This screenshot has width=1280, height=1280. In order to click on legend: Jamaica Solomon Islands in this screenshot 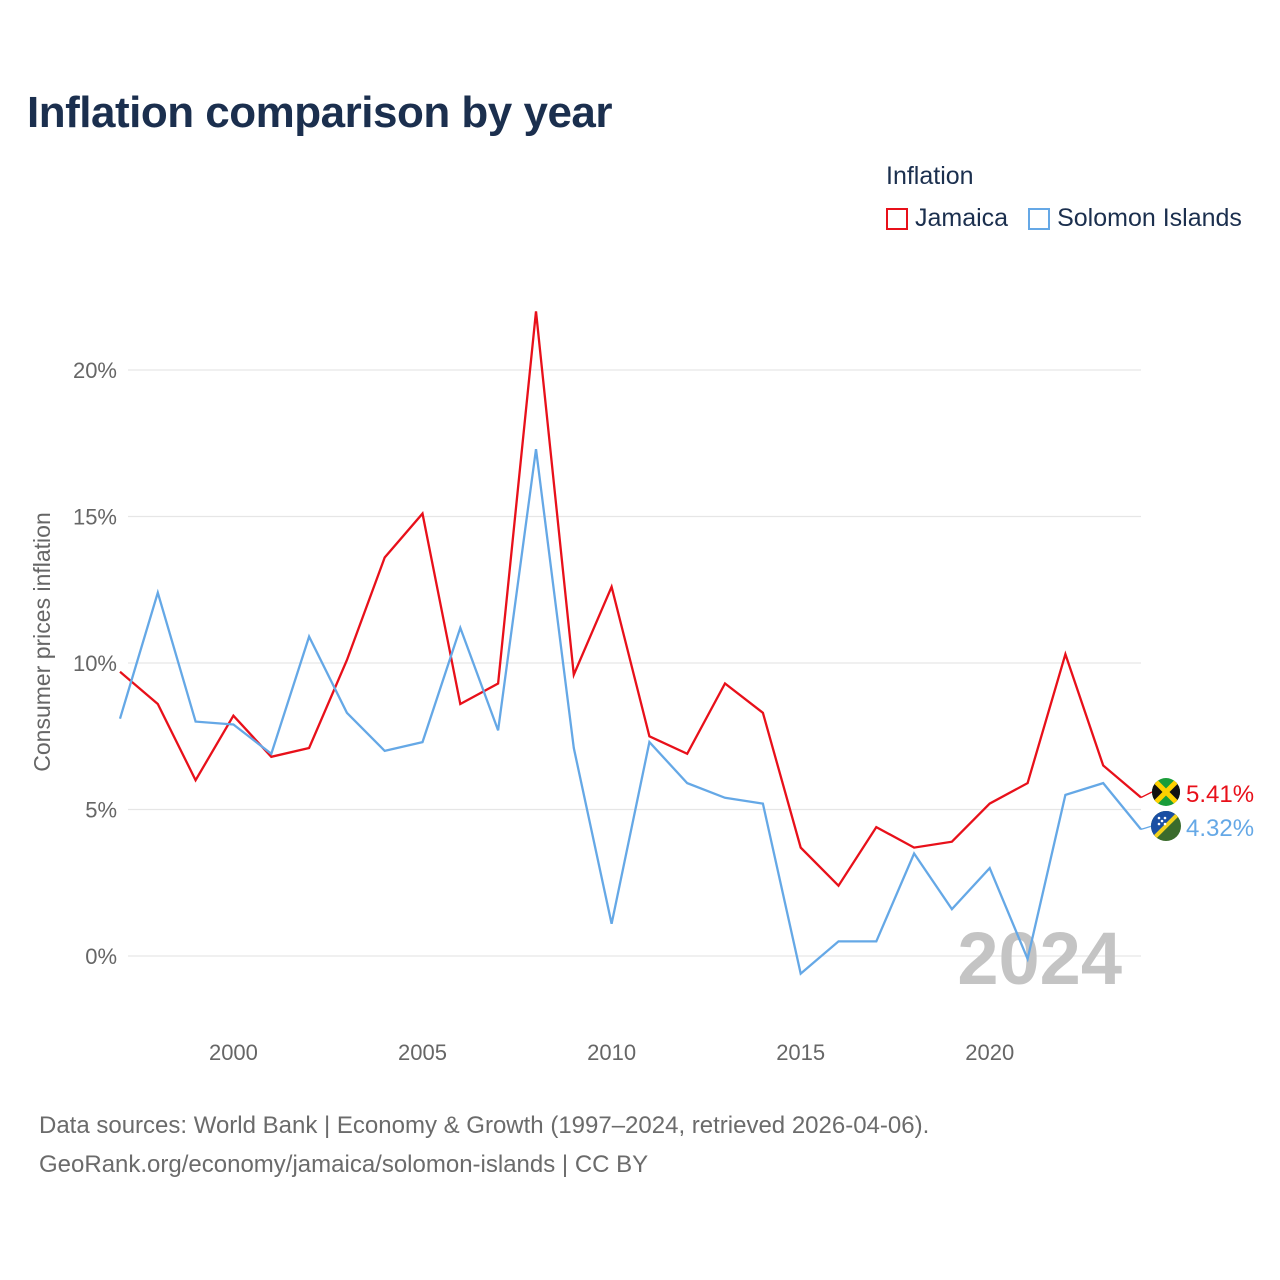, I will do `click(1074, 218)`.